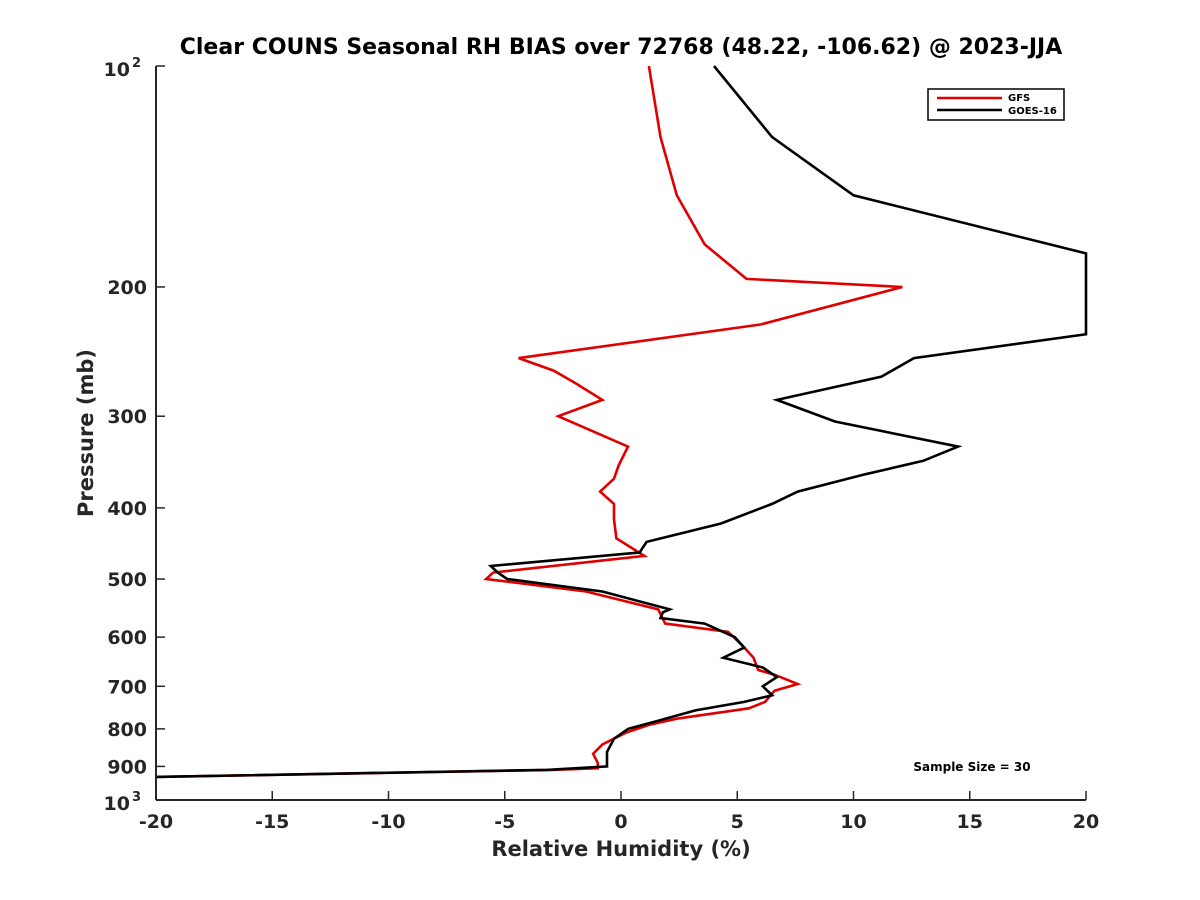 The image size is (1200, 900). Describe the element at coordinates (136, 63) in the screenshot. I see `y-tick-top-exp: 2` at that location.